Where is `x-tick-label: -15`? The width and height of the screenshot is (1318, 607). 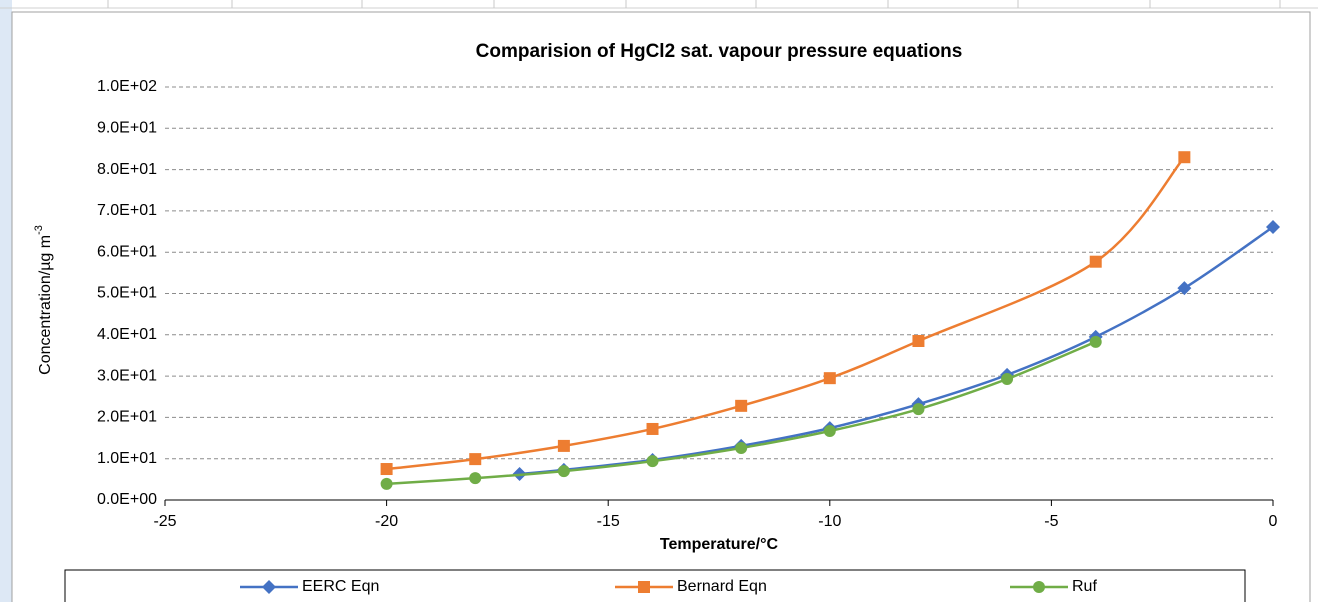 x-tick-label: -15 is located at coordinates (608, 521).